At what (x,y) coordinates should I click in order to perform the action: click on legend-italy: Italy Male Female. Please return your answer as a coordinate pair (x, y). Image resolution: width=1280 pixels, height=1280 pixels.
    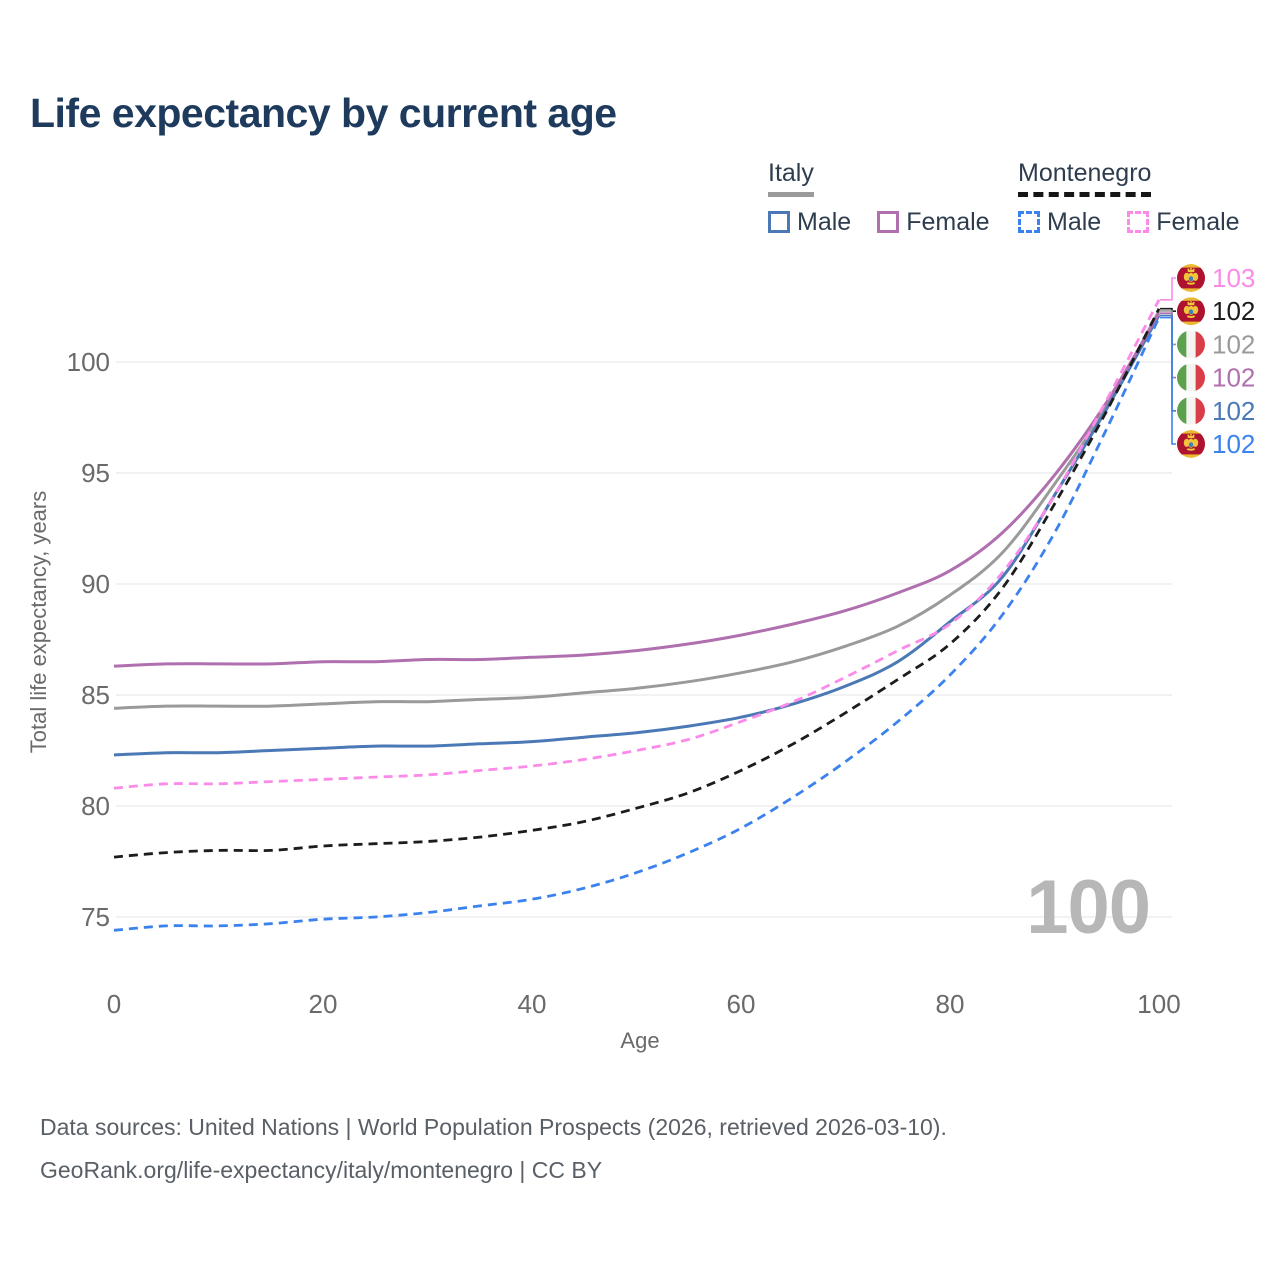
    Looking at the image, I should click on (879, 198).